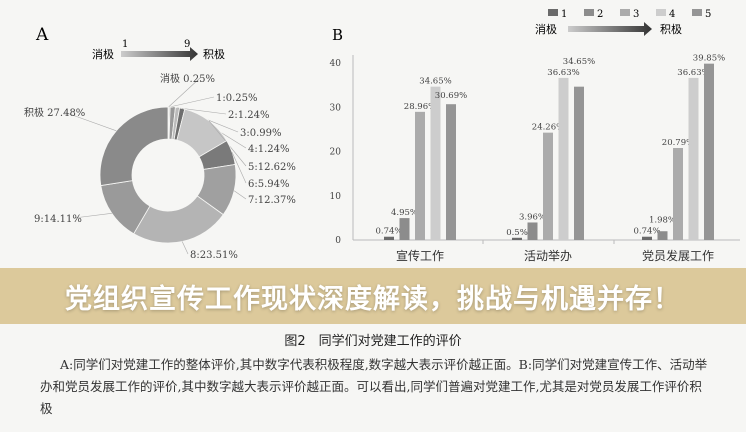 This screenshot has width=746, height=432. I want to click on slice-label: 积极 27.48%, so click(54, 112).